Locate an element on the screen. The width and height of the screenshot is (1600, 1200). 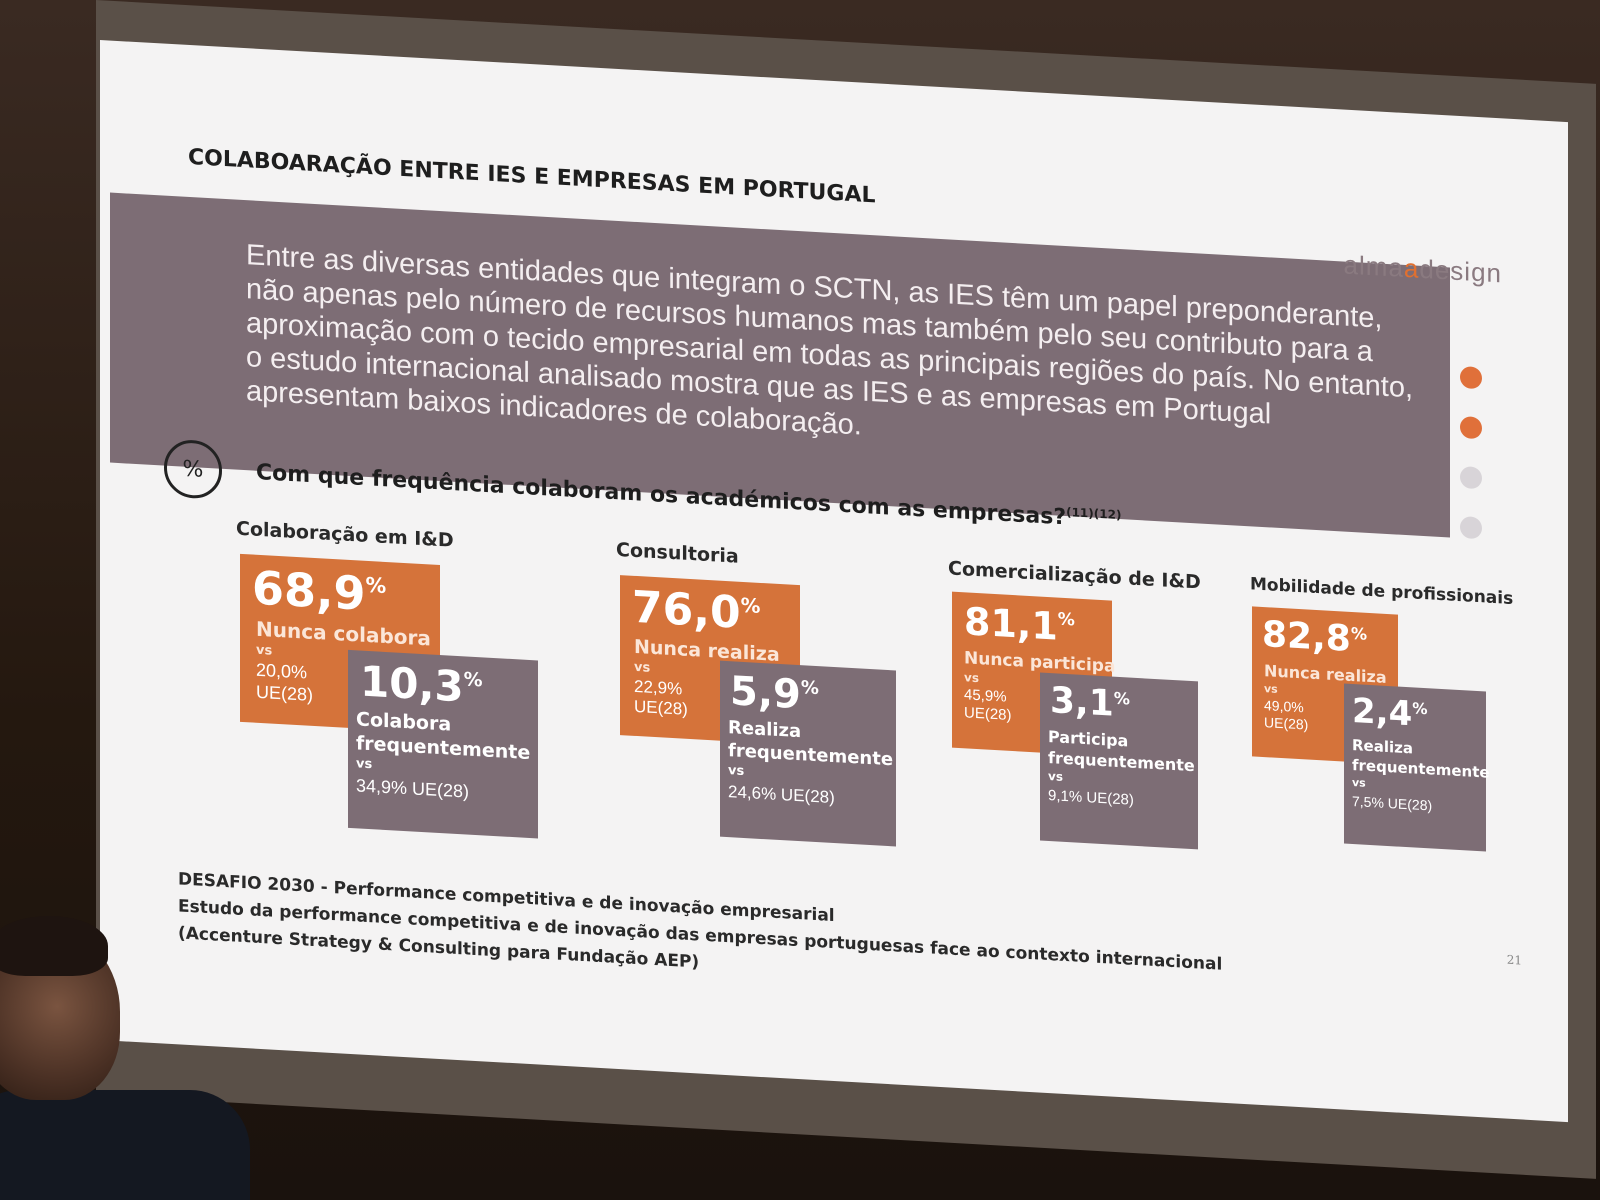
never-value: 68,9% is located at coordinates (340, 587).